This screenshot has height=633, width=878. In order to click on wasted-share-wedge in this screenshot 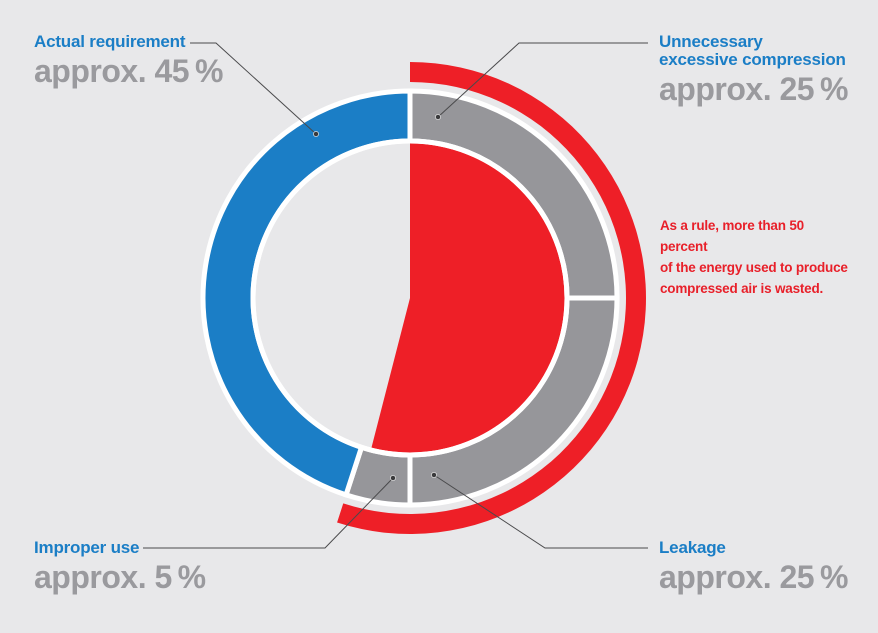, I will do `click(468, 298)`.